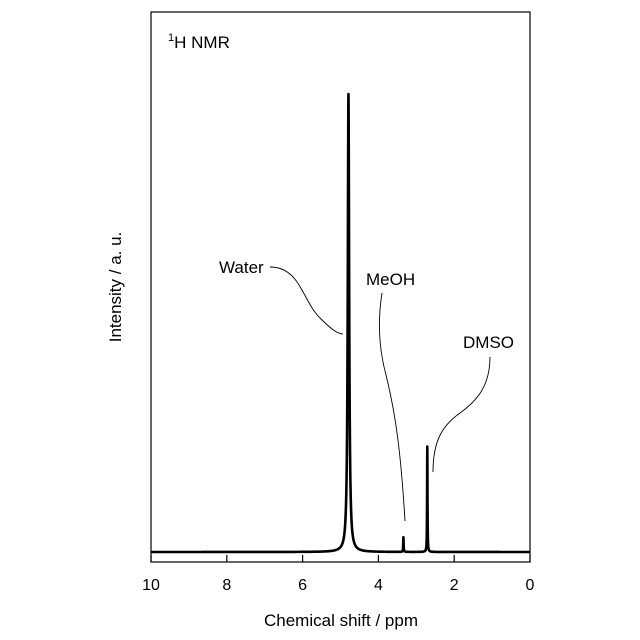 The height and width of the screenshot is (640, 640). What do you see at coordinates (341, 620) in the screenshot?
I see `x-axis-label: Chemical shift / ppm` at bounding box center [341, 620].